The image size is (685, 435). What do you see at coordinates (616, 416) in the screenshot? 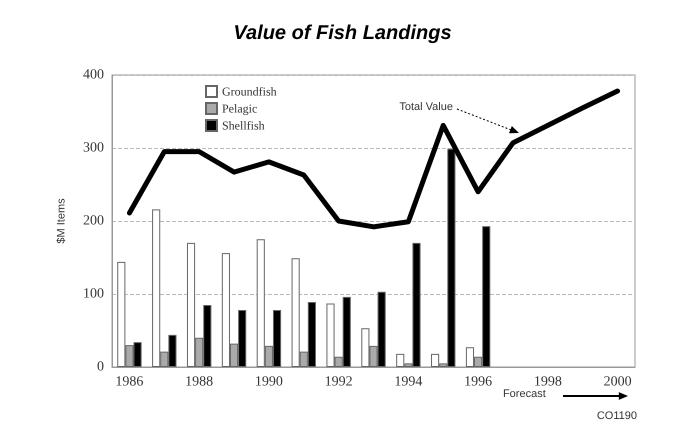
I see `text: CO1190` at bounding box center [616, 416].